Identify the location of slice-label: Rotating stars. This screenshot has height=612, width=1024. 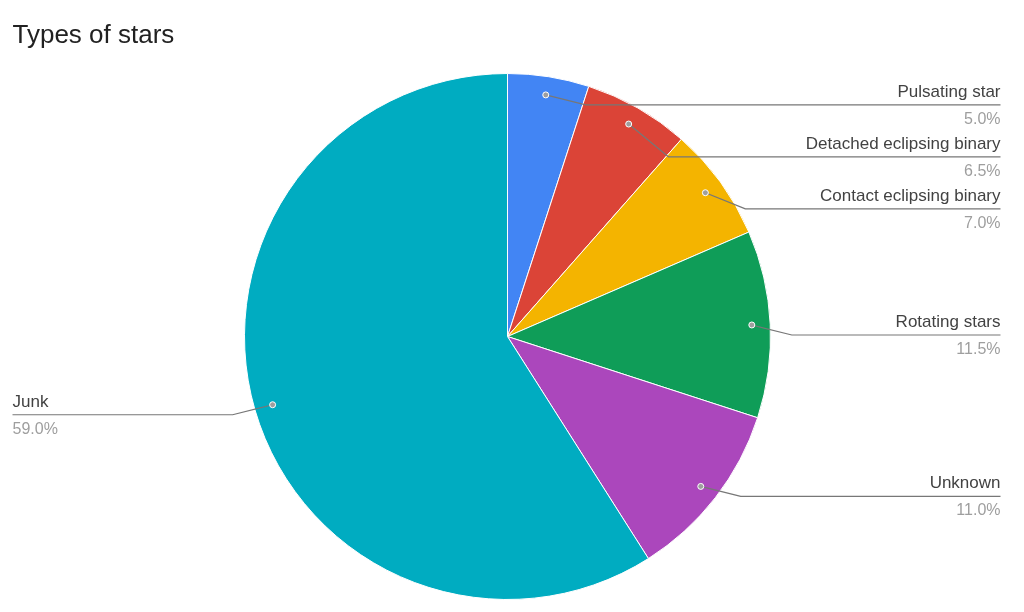
(948, 321).